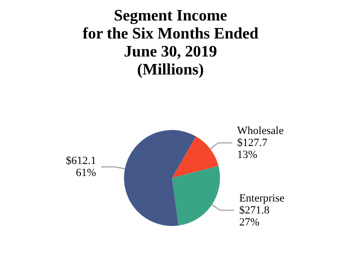 The image size is (341, 266). What do you see at coordinates (252, 148) in the screenshot?
I see `data-label: $127.7 13%` at bounding box center [252, 148].